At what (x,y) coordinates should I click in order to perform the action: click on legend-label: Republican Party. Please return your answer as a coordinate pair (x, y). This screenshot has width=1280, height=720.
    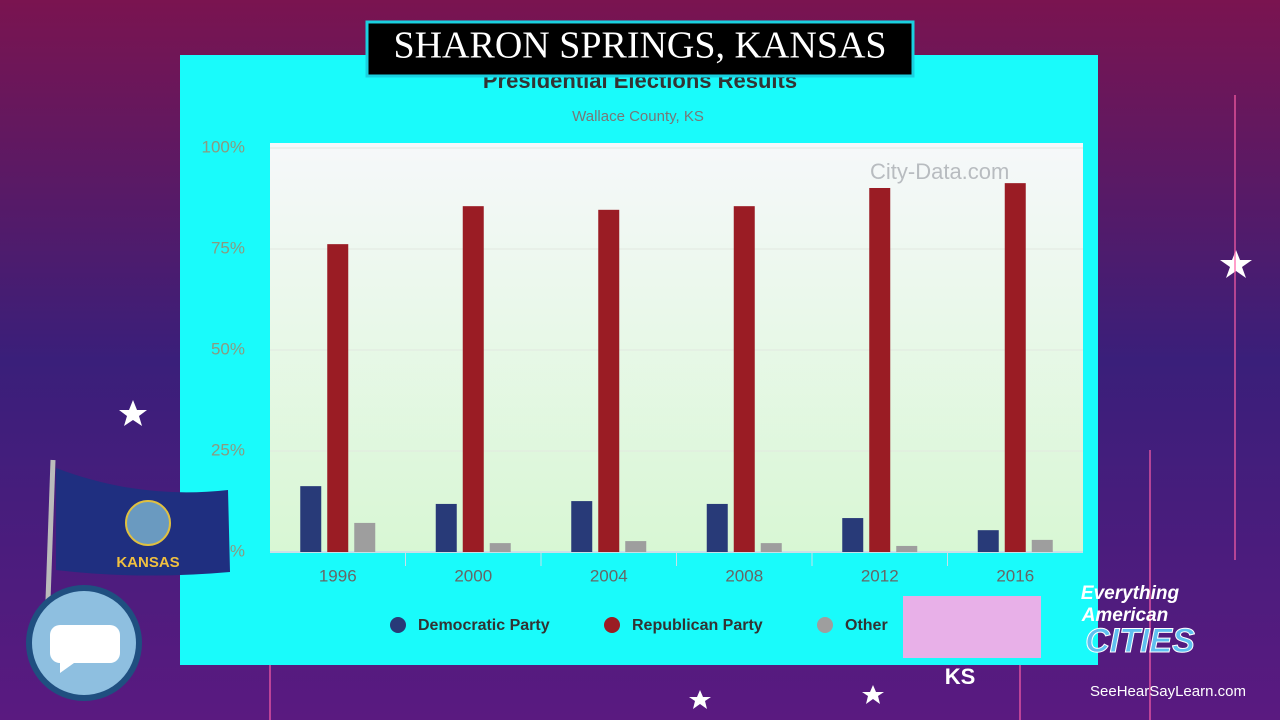
    Looking at the image, I should click on (697, 625).